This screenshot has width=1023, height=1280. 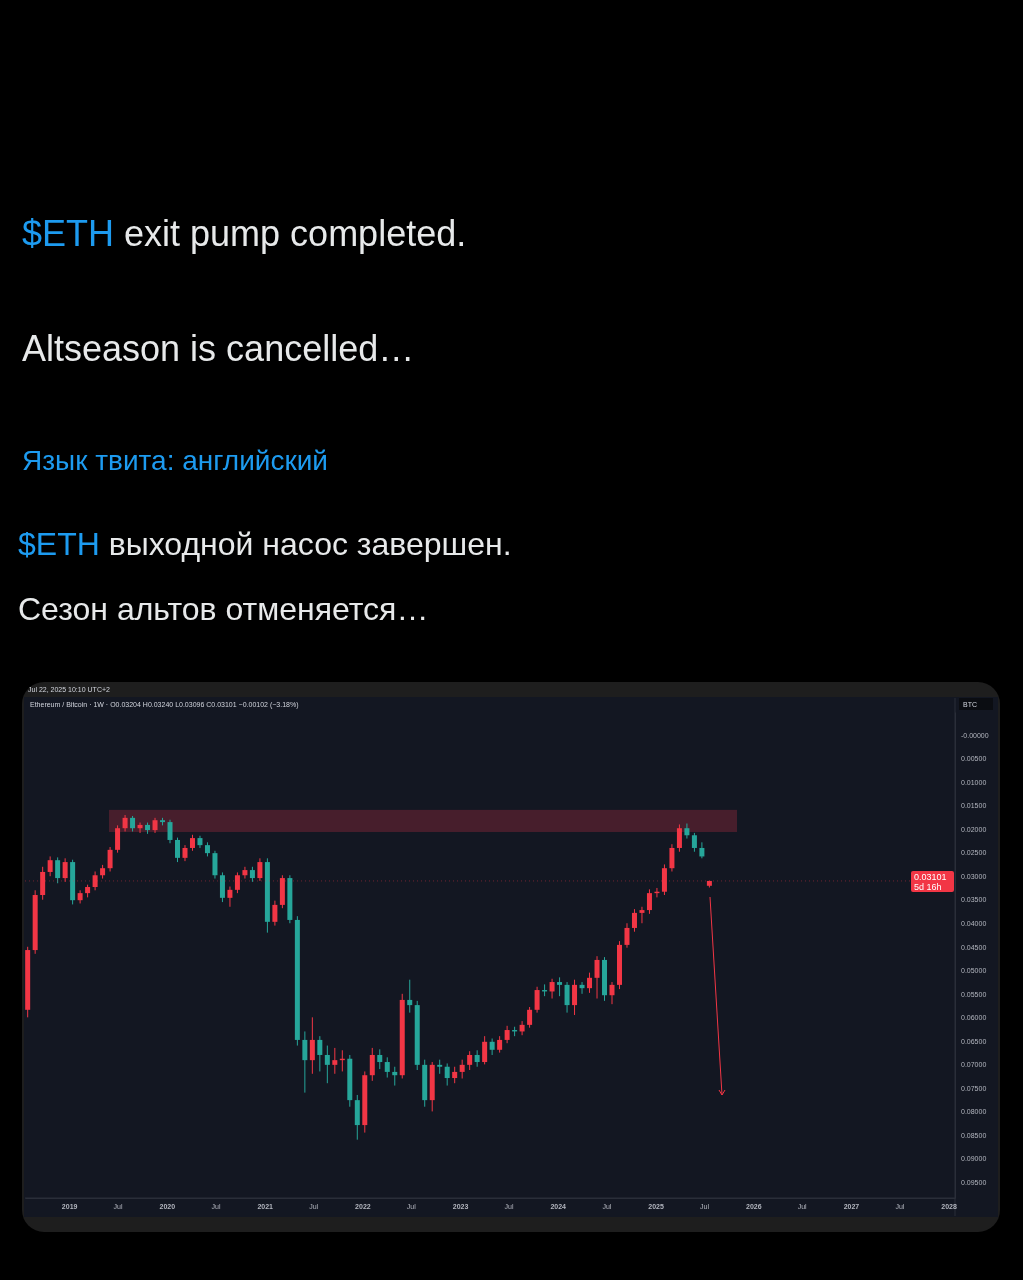 What do you see at coordinates (244, 233) in the screenshot?
I see `chart-title: $ETH exit pump completed.` at bounding box center [244, 233].